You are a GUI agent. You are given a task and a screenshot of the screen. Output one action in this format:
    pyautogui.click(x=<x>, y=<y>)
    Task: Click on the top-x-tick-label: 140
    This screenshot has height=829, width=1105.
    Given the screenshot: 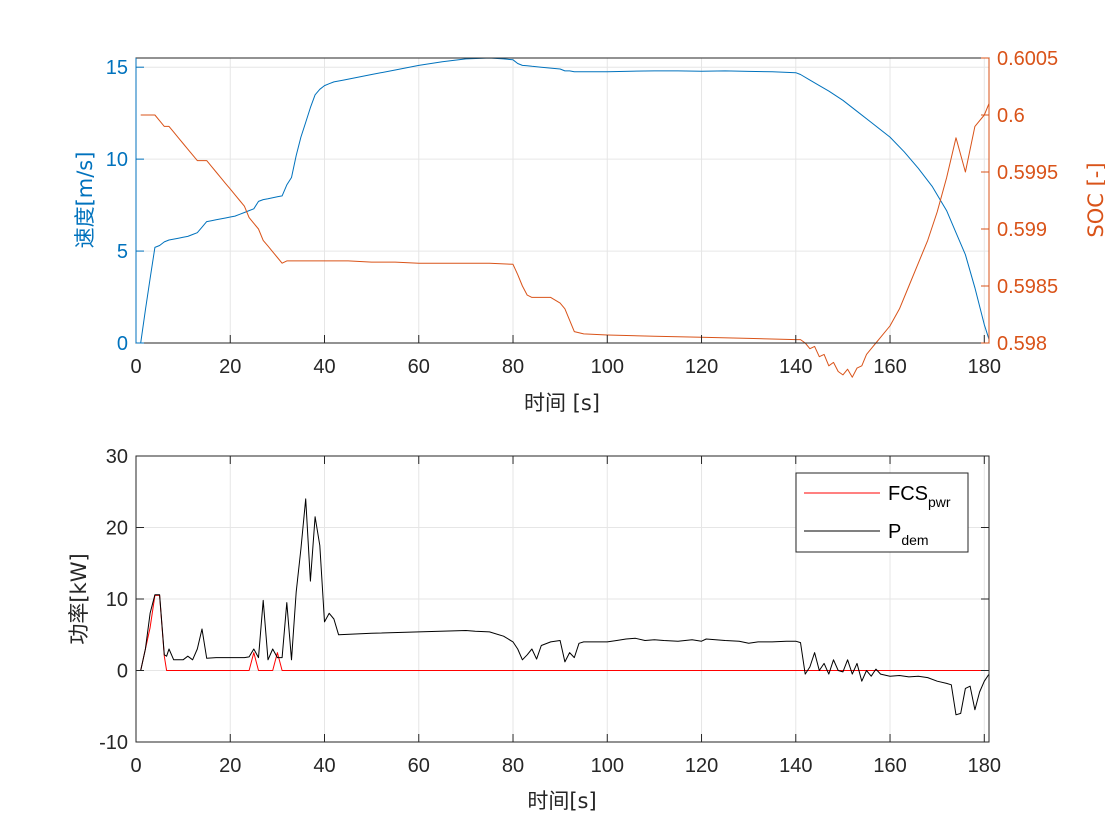 What is the action you would take?
    pyautogui.click(x=795, y=367)
    